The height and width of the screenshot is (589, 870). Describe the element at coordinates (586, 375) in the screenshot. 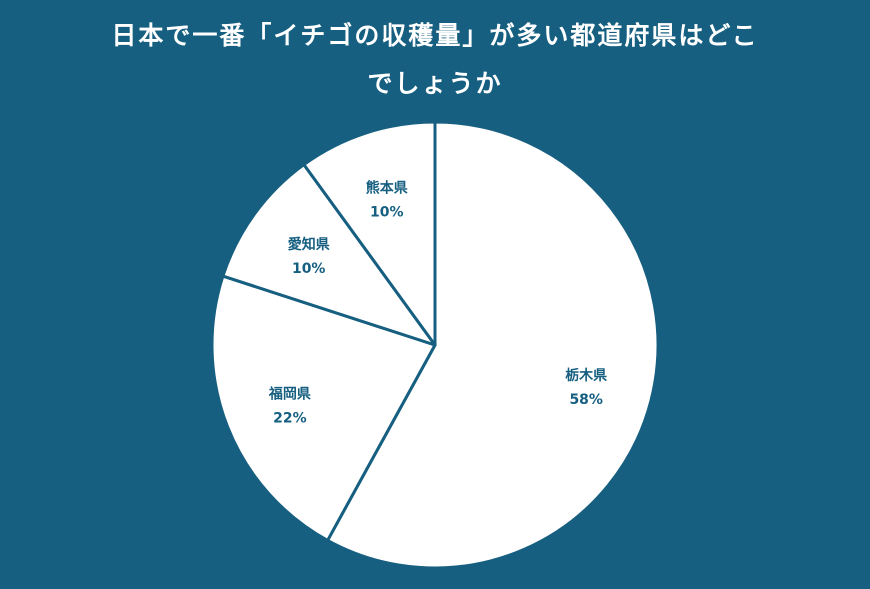

I see `slice-category-label-1: 栃木県` at that location.